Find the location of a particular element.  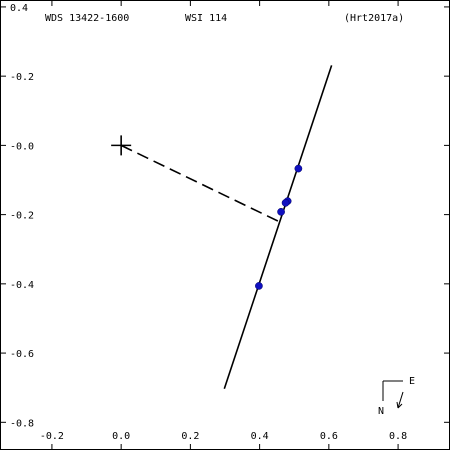

header-center: WSI 114 is located at coordinates (206, 18).